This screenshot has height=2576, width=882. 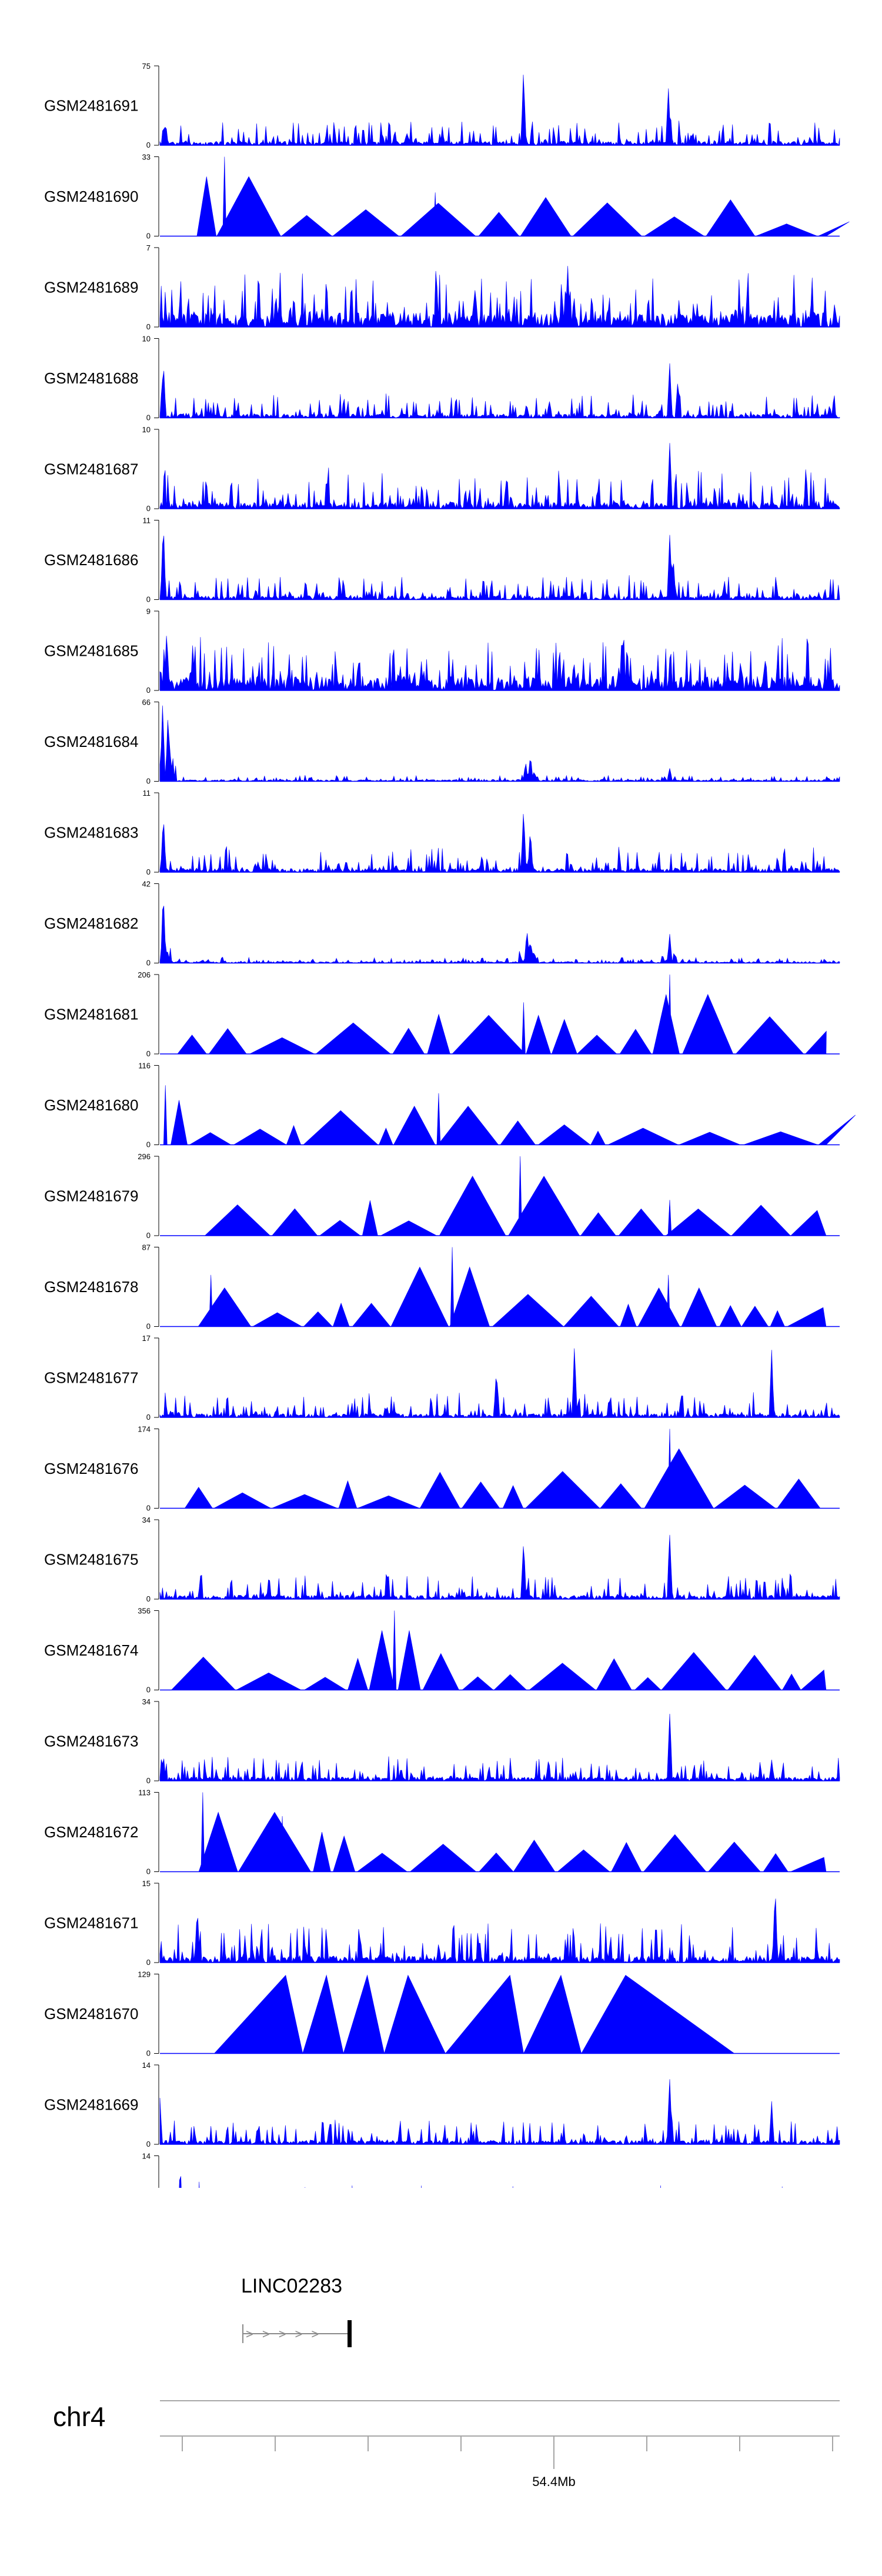 What do you see at coordinates (144, 1974) in the screenshot?
I see `y-max-label: 129` at bounding box center [144, 1974].